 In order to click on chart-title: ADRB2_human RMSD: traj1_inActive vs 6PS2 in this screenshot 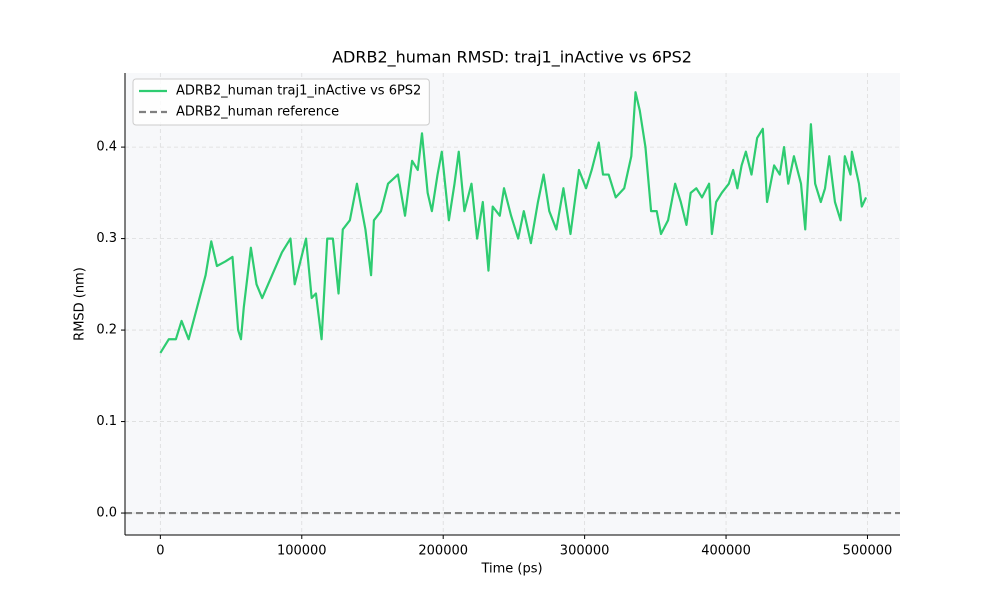, I will do `click(512, 58)`.